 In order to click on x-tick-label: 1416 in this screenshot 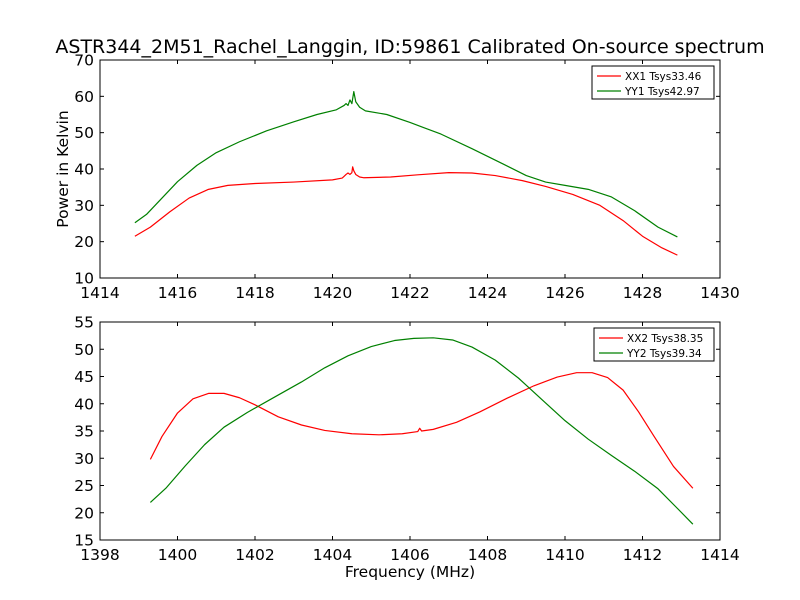, I will do `click(177, 293)`.